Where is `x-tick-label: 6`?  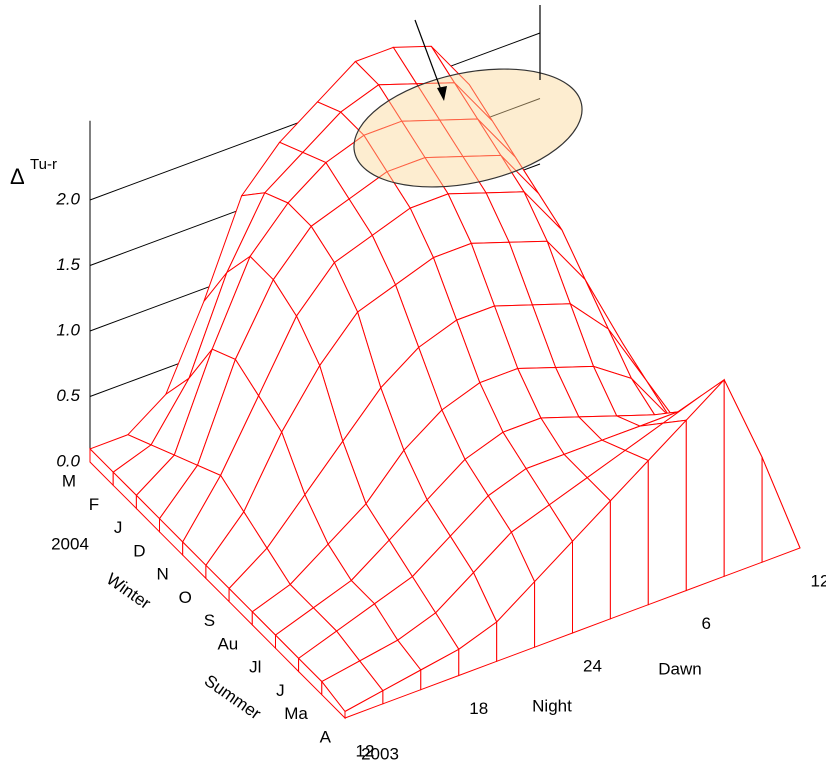
x-tick-label: 6 is located at coordinates (706, 623).